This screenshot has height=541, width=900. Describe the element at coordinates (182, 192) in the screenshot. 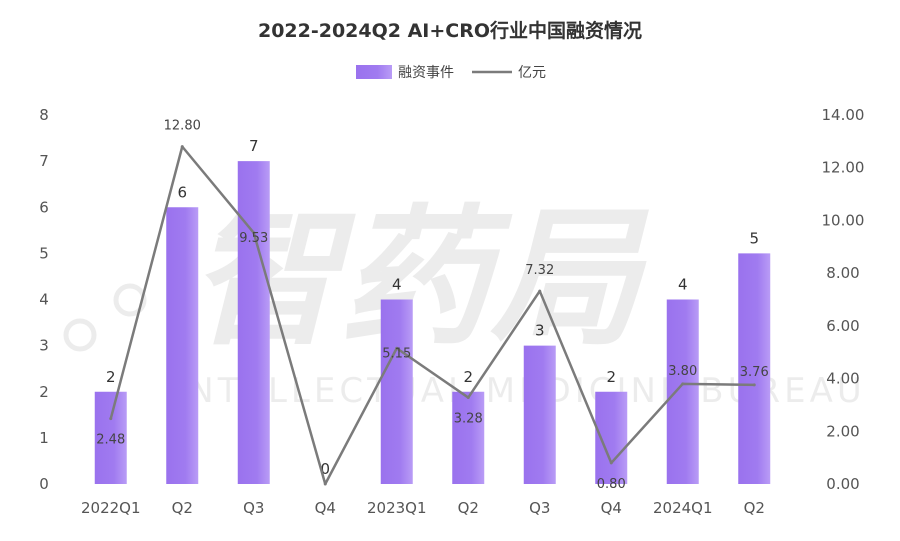

I see `bar-value-label: 6` at that location.